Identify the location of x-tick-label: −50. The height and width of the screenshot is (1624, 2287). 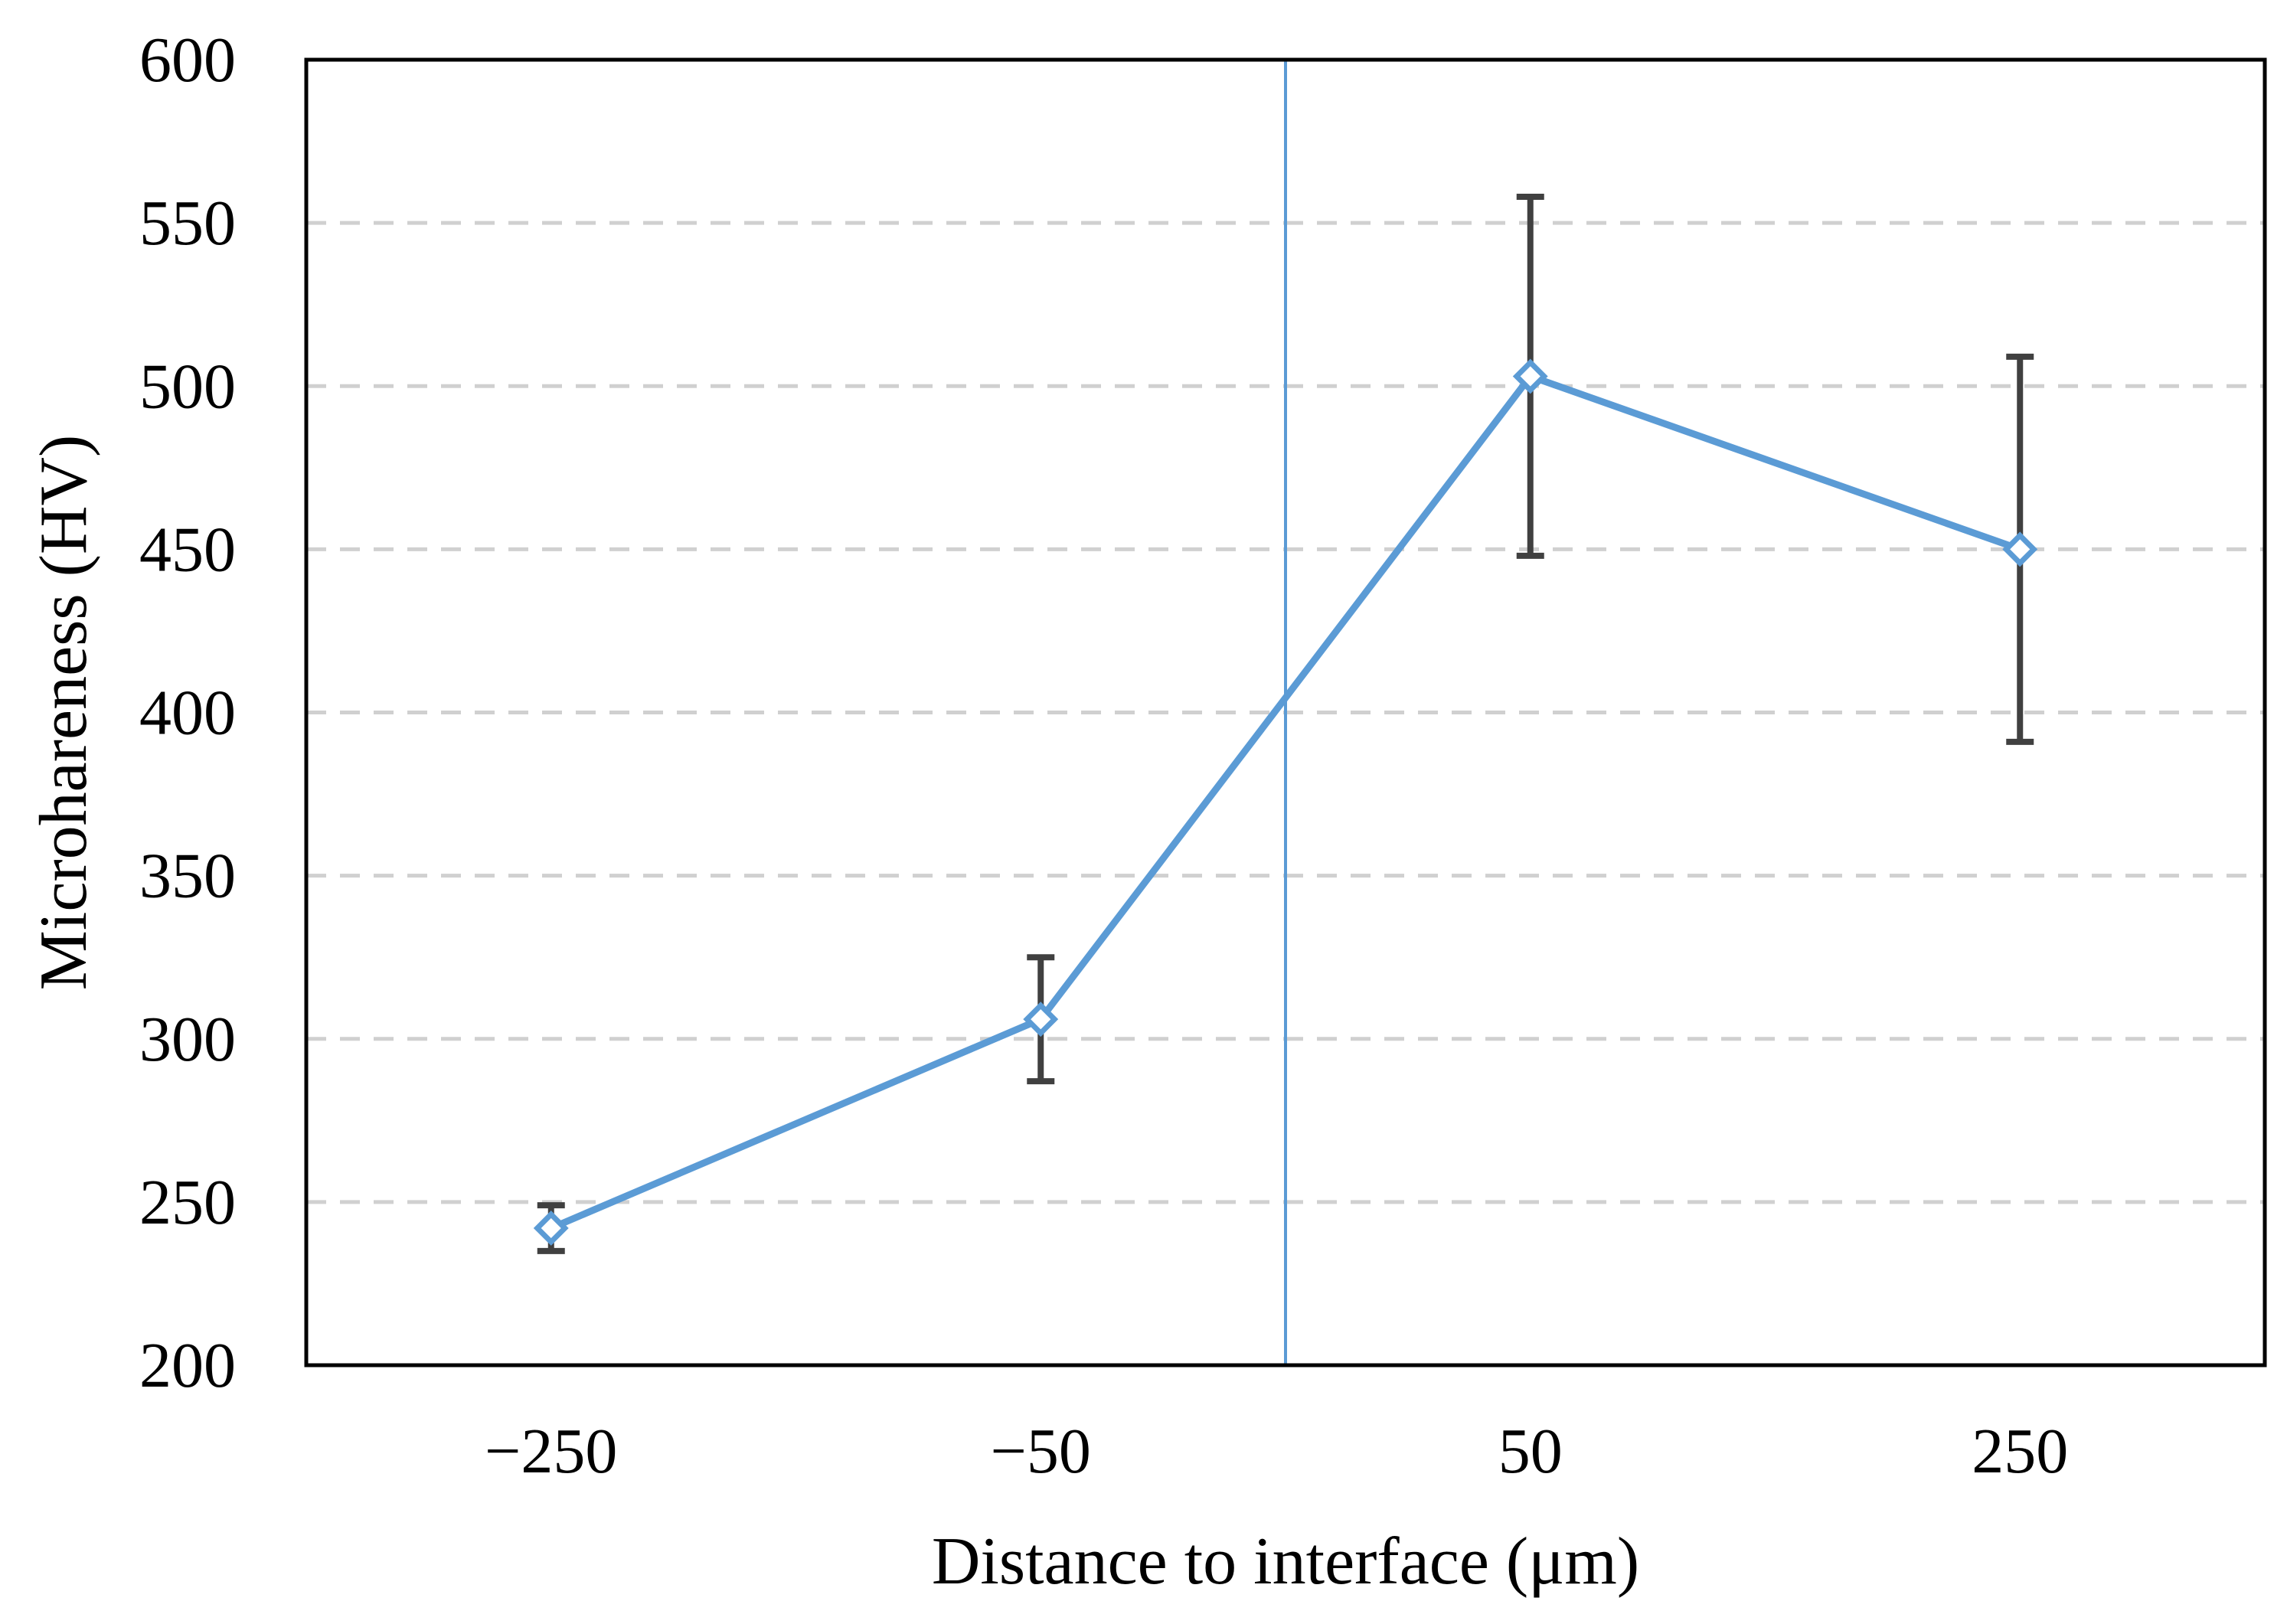
(1041, 1452).